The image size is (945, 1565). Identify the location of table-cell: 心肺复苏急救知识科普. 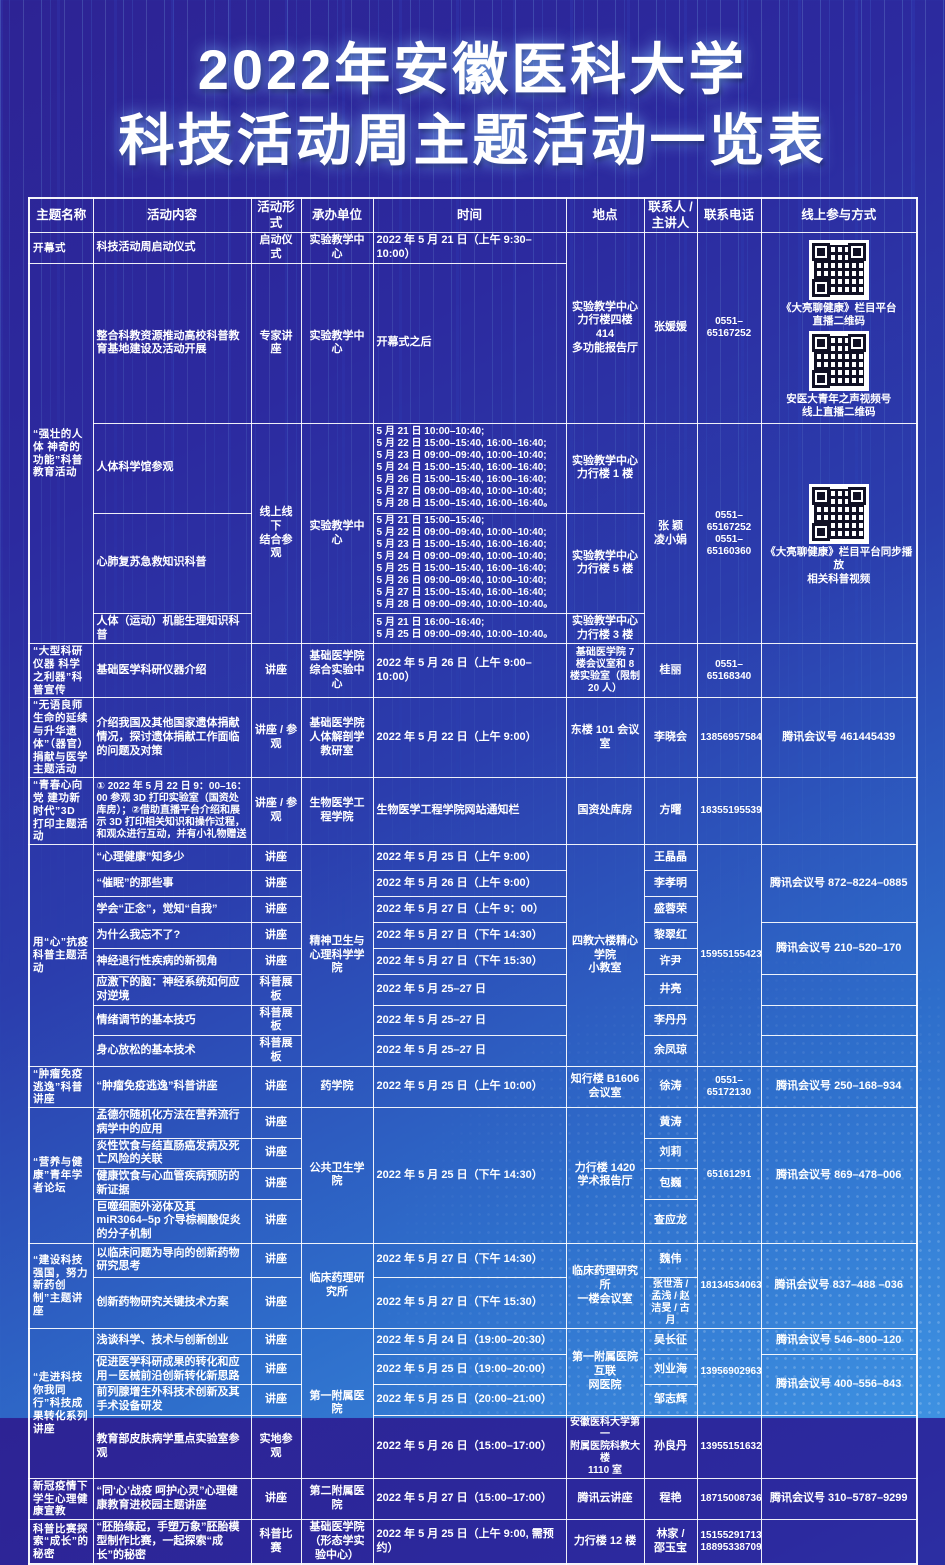
(172, 563).